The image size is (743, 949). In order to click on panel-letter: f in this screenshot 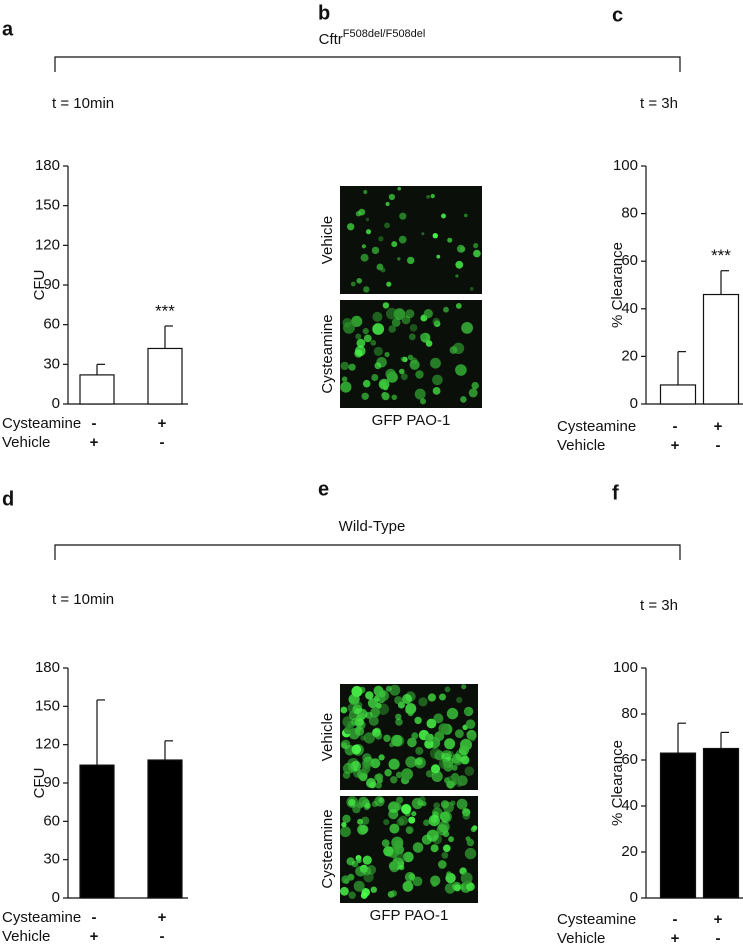, I will do `click(615, 493)`.